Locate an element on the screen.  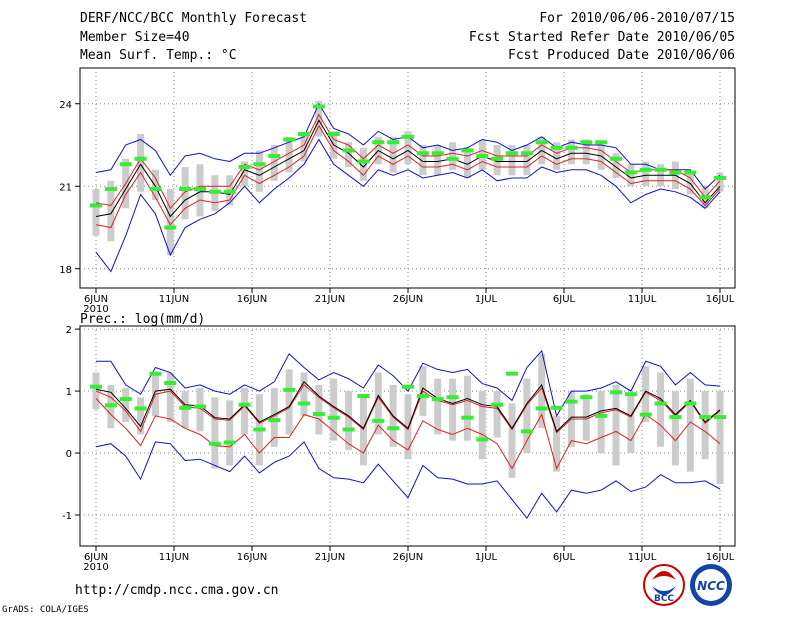
lower-bound-line is located at coordinates (408, 480).